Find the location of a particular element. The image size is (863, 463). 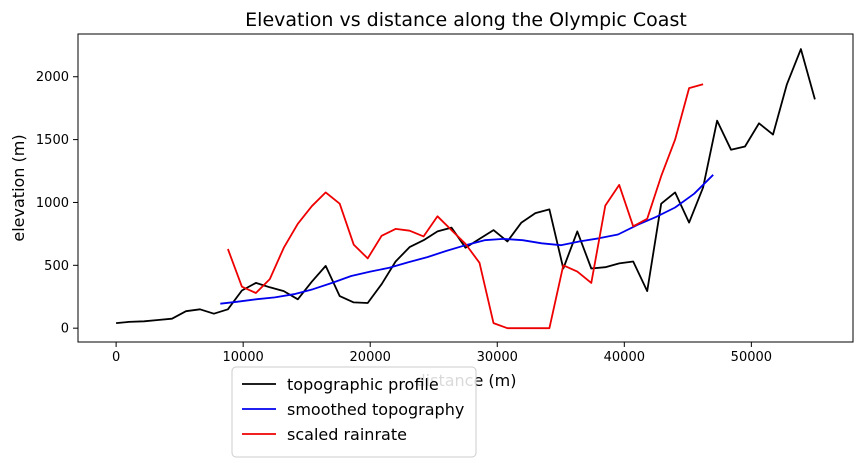

y-tick-label: 0 is located at coordinates (65, 329).